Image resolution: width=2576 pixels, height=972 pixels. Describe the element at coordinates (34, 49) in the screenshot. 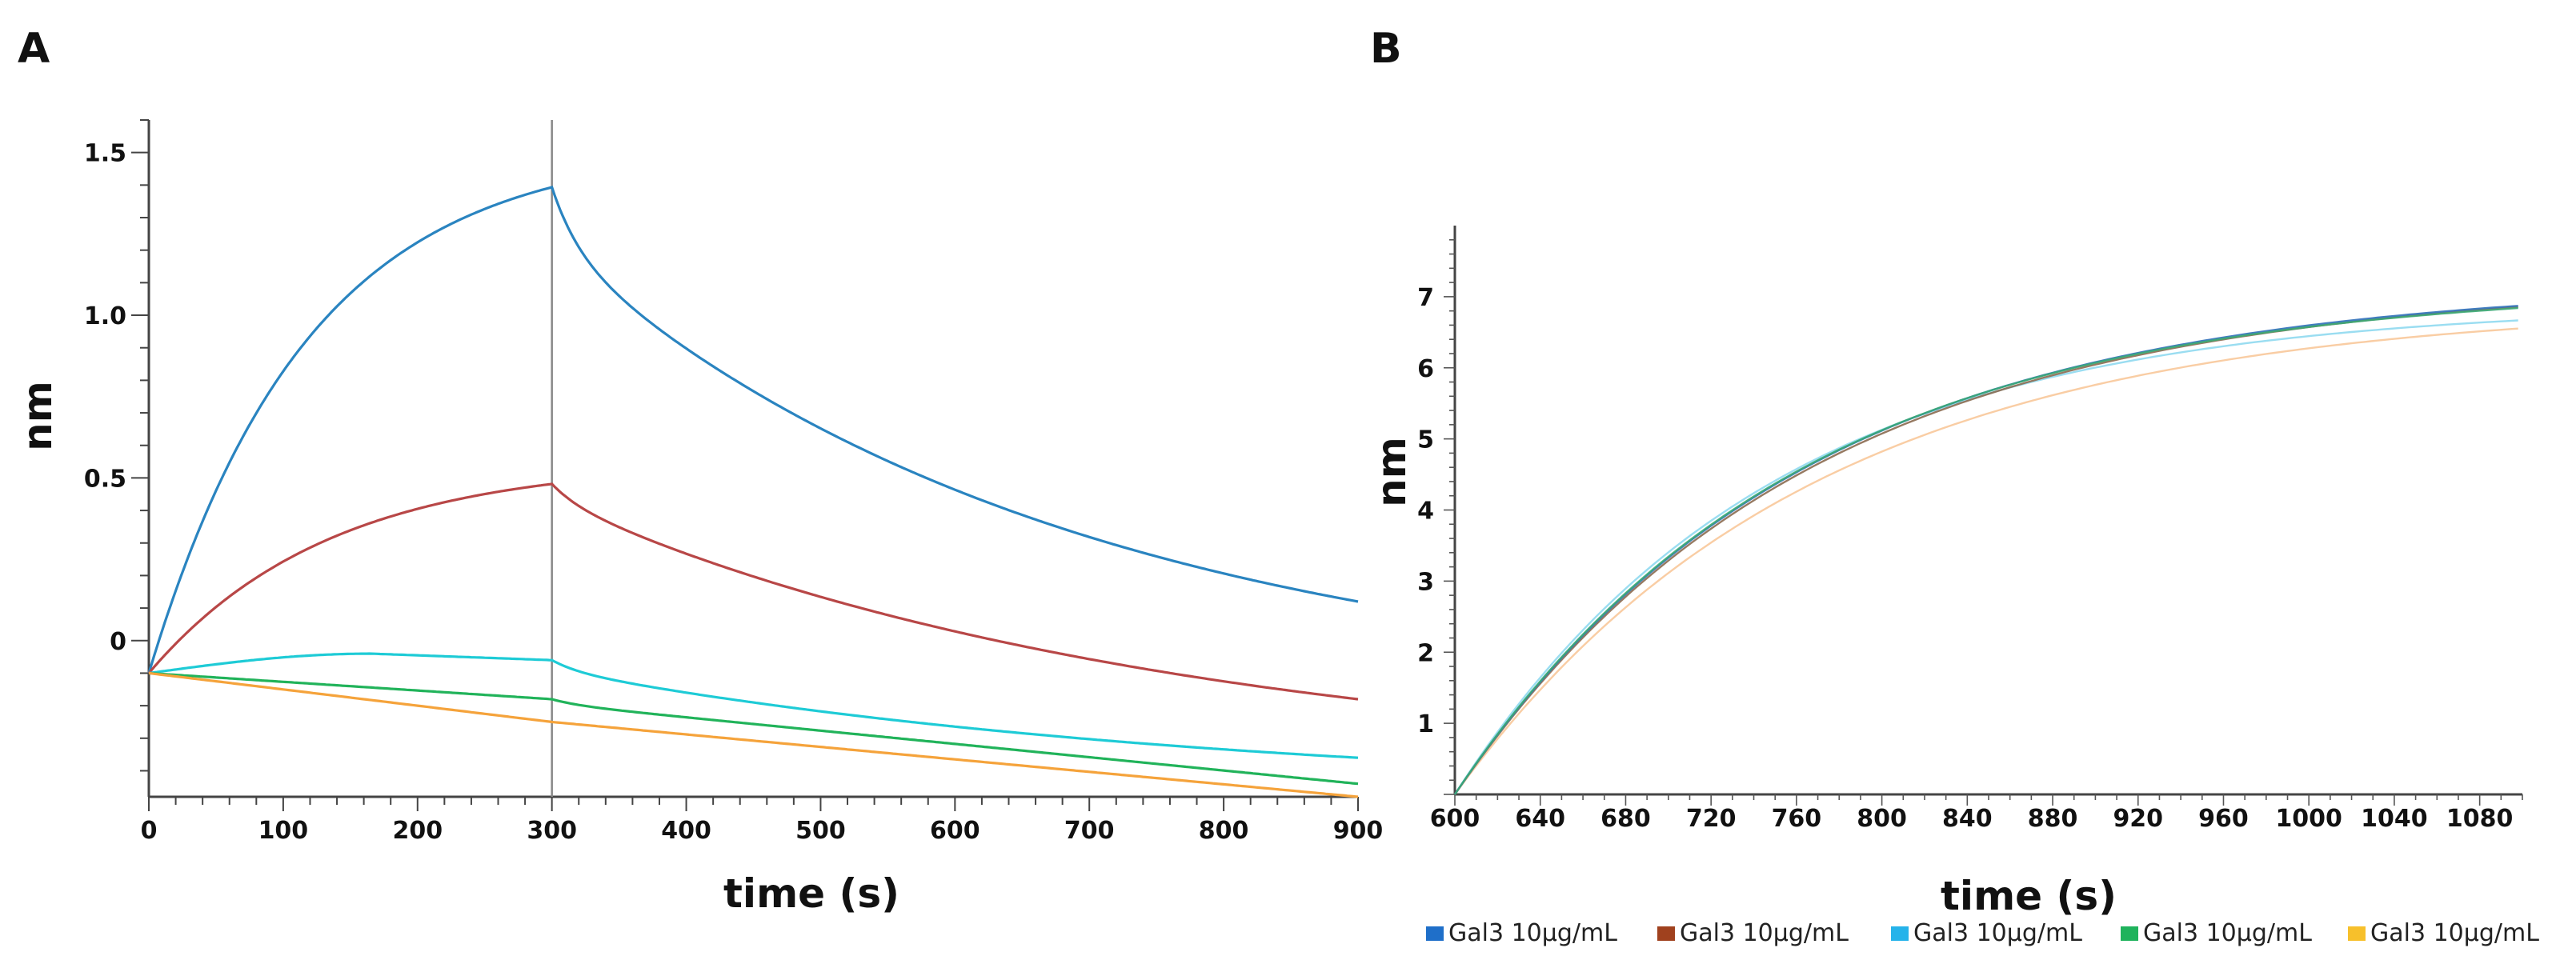

I see `panel-a-label: A` at that location.